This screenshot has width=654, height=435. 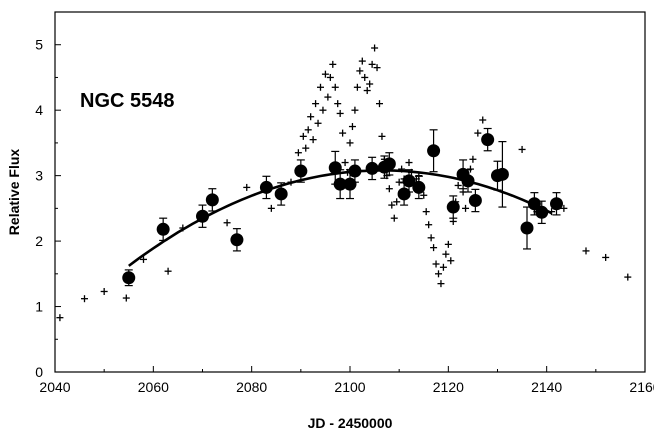 I want to click on y-tick-label: 0, so click(x=39, y=372).